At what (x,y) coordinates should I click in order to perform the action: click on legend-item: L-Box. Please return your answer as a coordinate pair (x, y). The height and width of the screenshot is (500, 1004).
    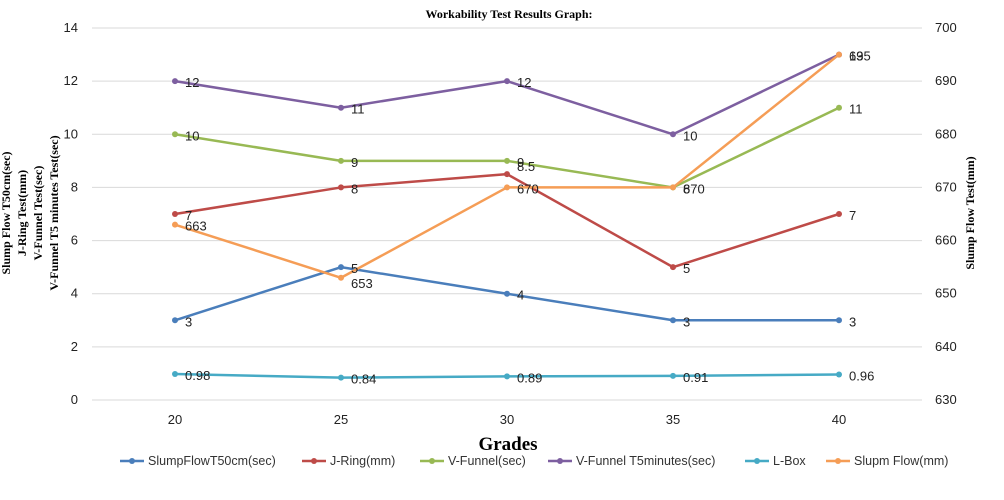
    Looking at the image, I should click on (775, 461).